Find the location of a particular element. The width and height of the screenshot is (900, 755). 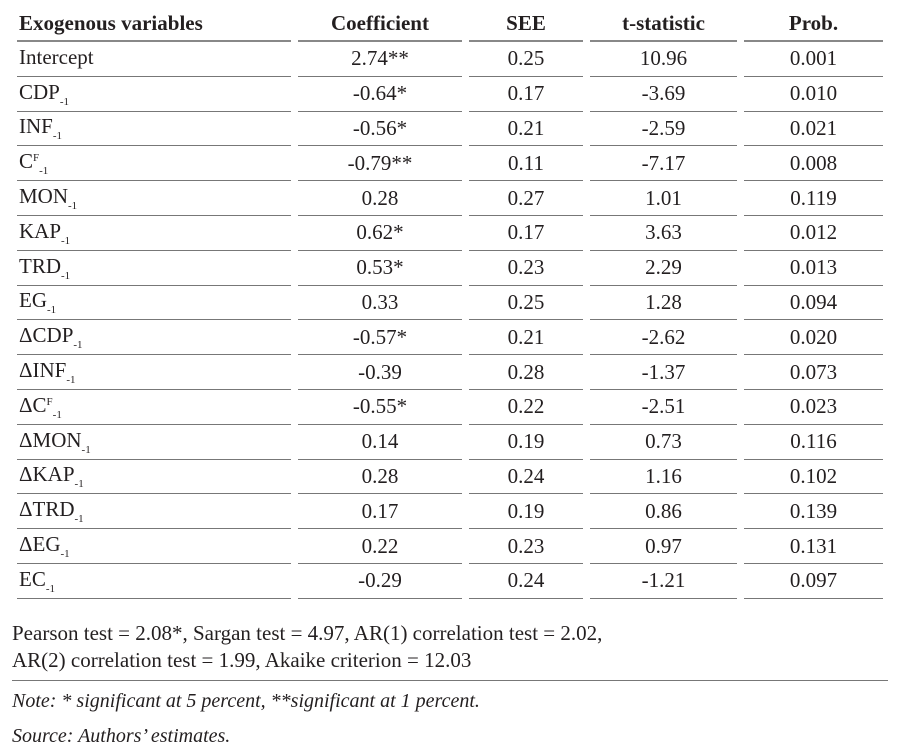

prob-cell: 0.102 is located at coordinates (813, 477).